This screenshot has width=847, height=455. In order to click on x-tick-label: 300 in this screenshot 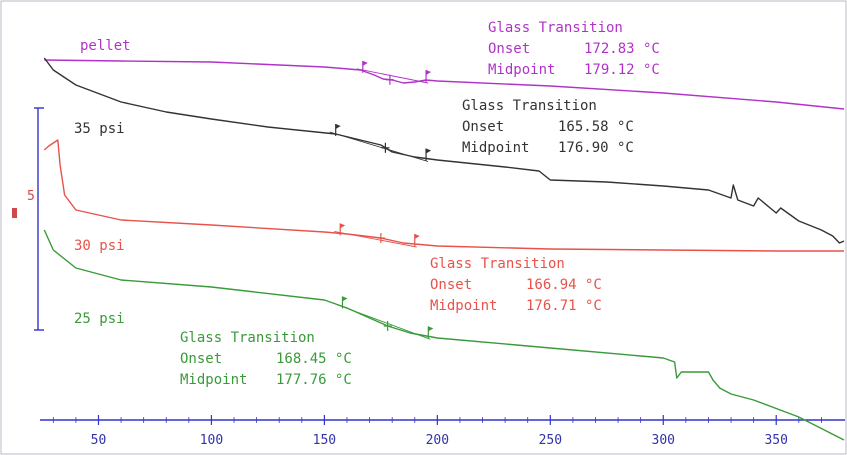, I will do `click(663, 440)`.